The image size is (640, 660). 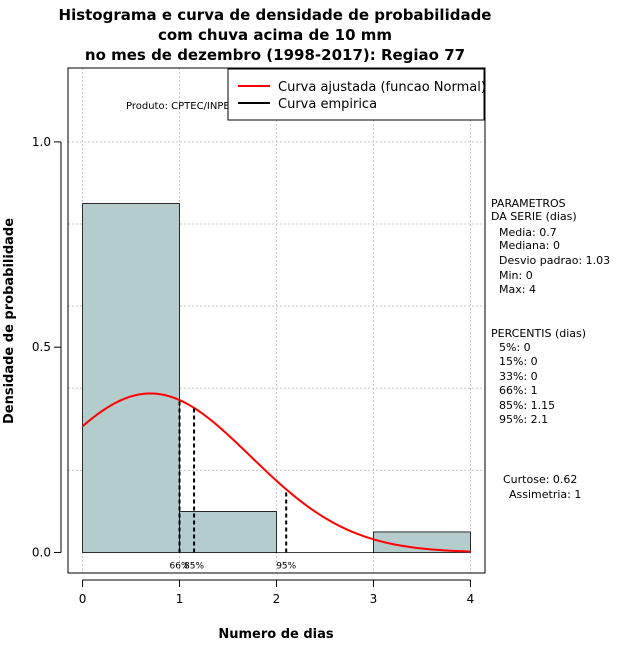 I want to click on y-axis-title: Densidade de probabilidade, so click(x=9, y=321).